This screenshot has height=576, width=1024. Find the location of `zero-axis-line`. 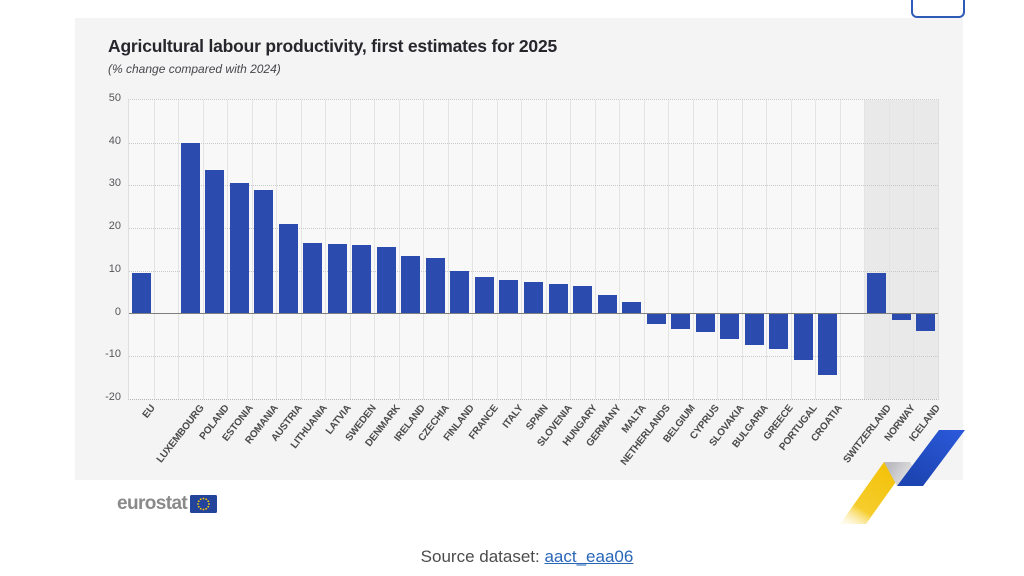

zero-axis-line is located at coordinates (533, 313).